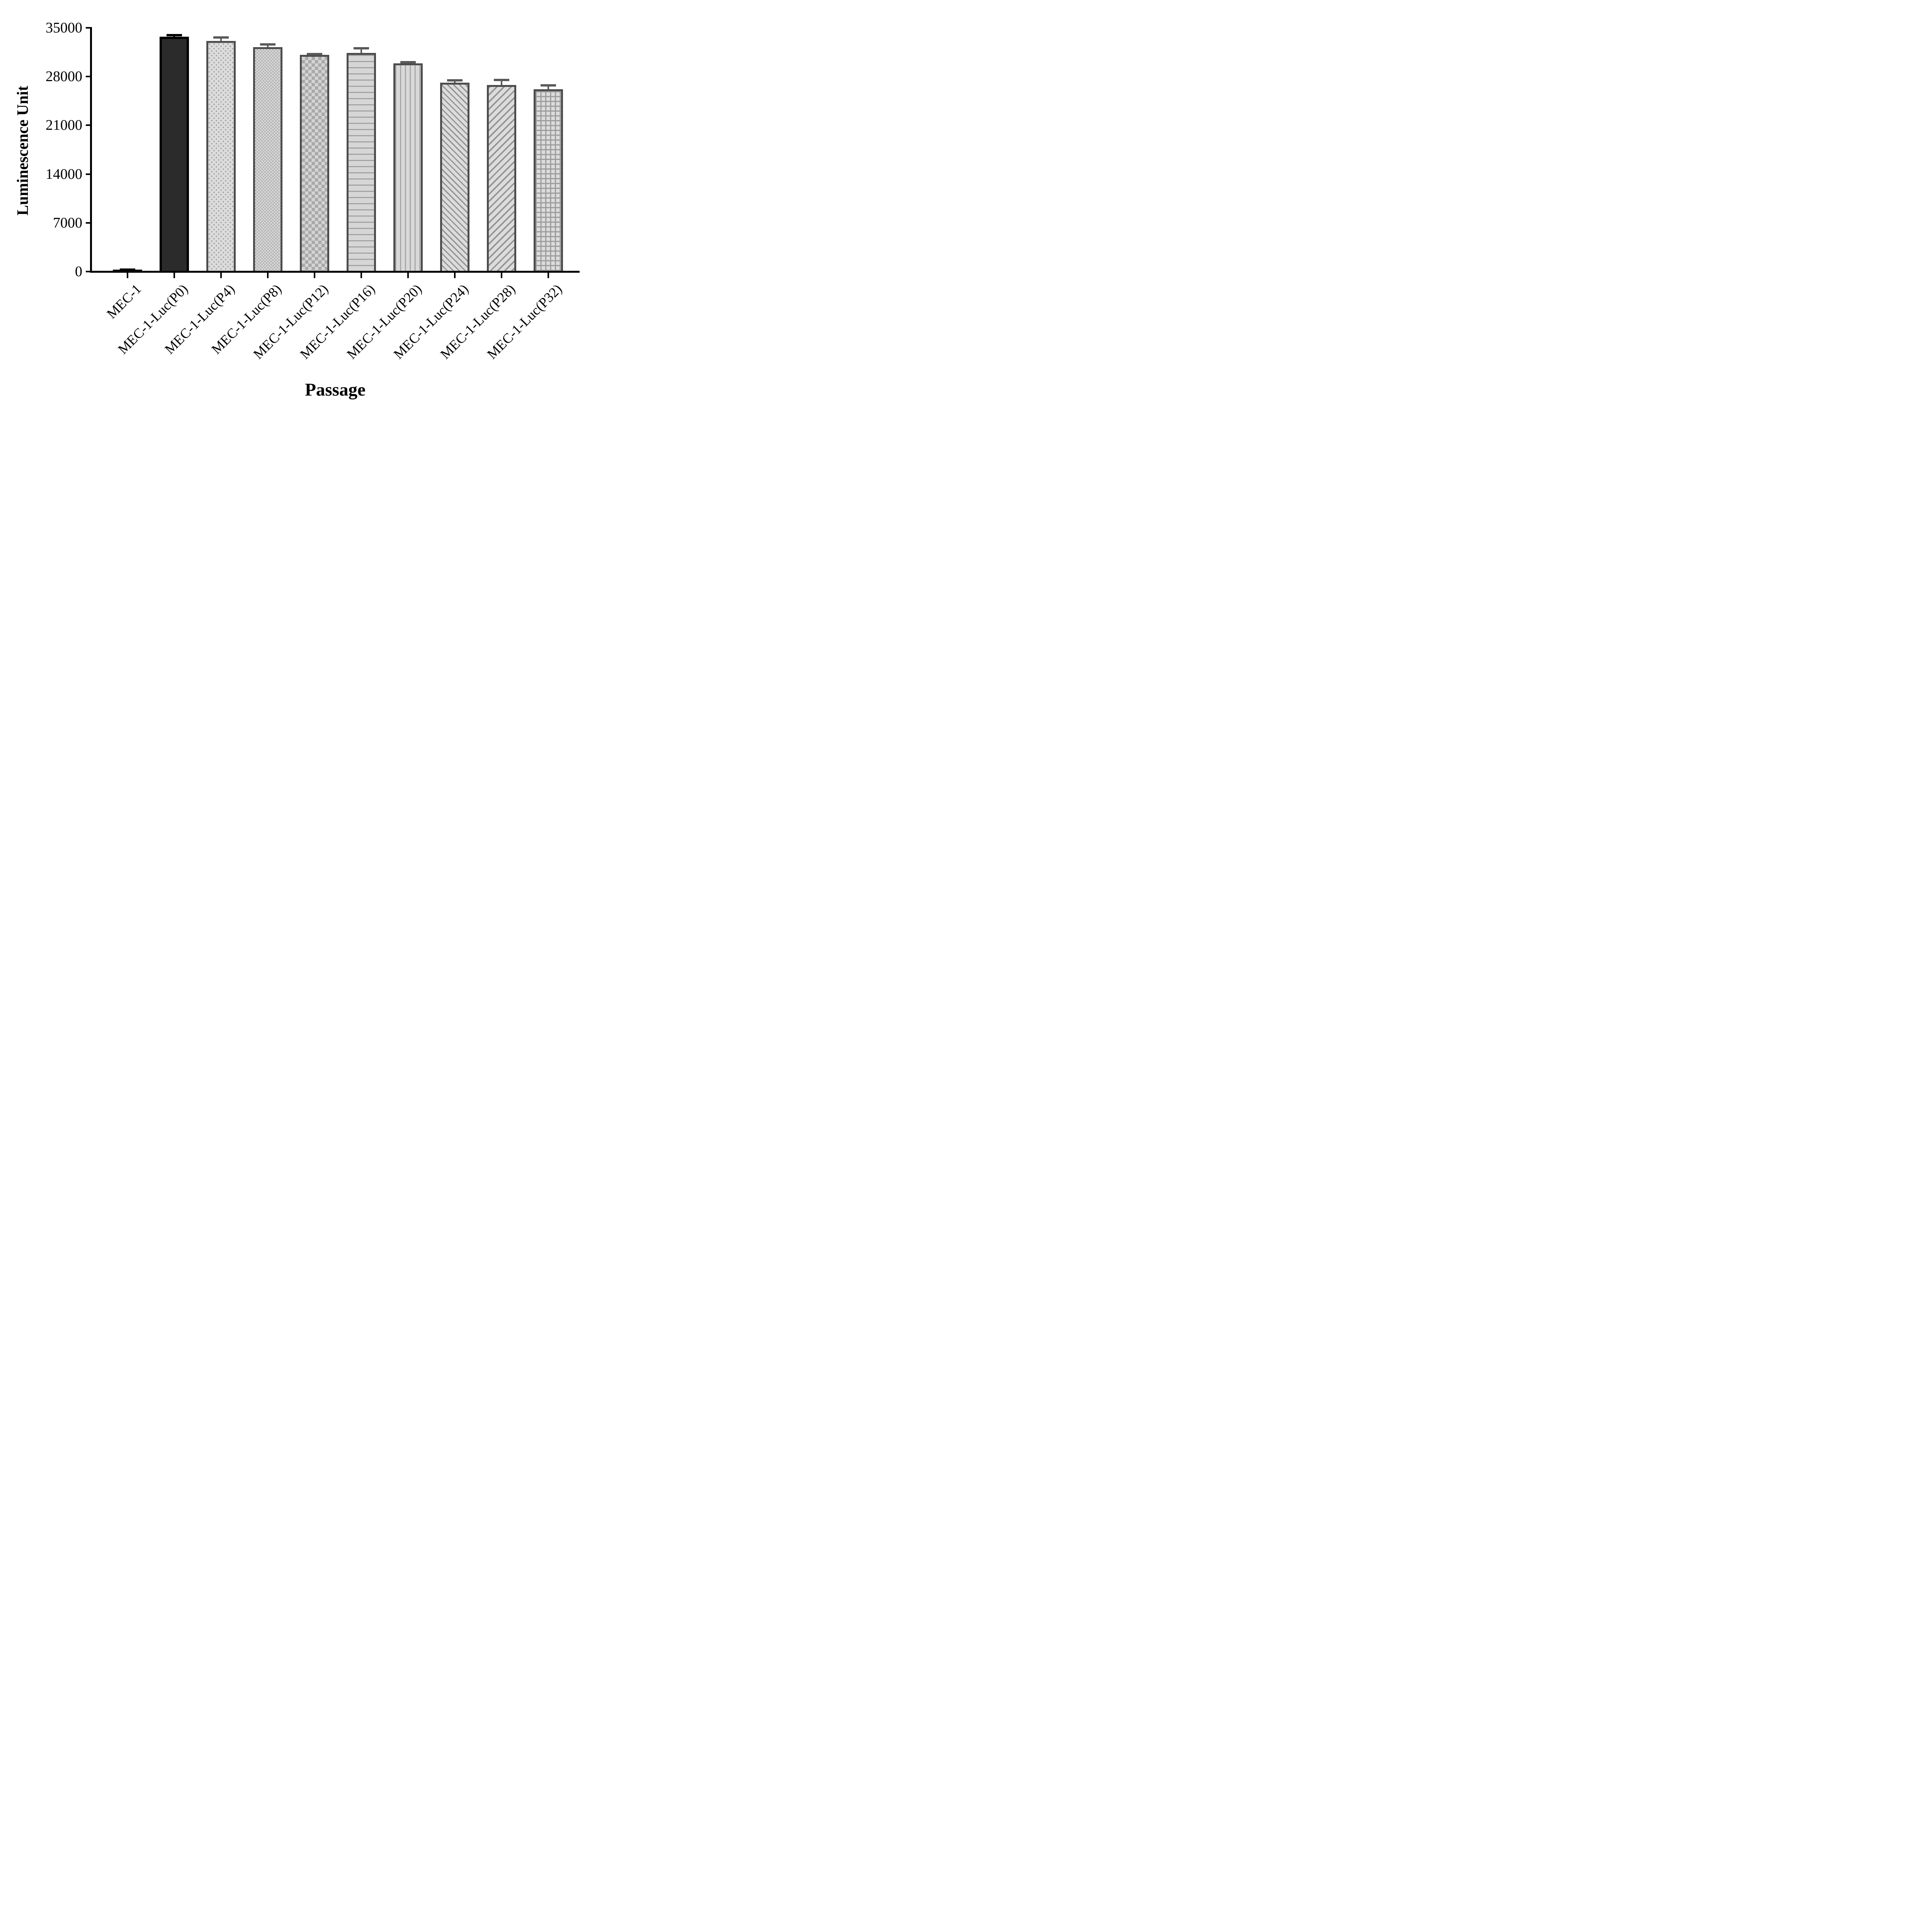 Image resolution: width=1932 pixels, height=1923 pixels. Describe the element at coordinates (314, 163) in the screenshot. I see `bar-MEC-1-Luc(P12)` at that location.